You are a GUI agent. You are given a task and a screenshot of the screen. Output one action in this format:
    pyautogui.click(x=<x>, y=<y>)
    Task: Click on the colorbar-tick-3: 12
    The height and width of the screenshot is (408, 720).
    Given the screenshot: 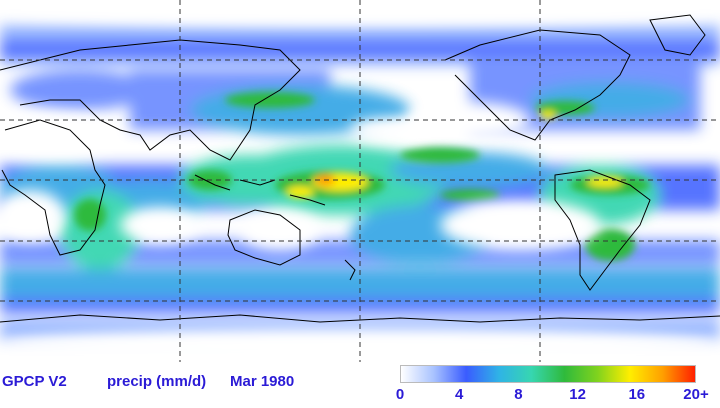 What is the action you would take?
    pyautogui.click(x=577, y=394)
    